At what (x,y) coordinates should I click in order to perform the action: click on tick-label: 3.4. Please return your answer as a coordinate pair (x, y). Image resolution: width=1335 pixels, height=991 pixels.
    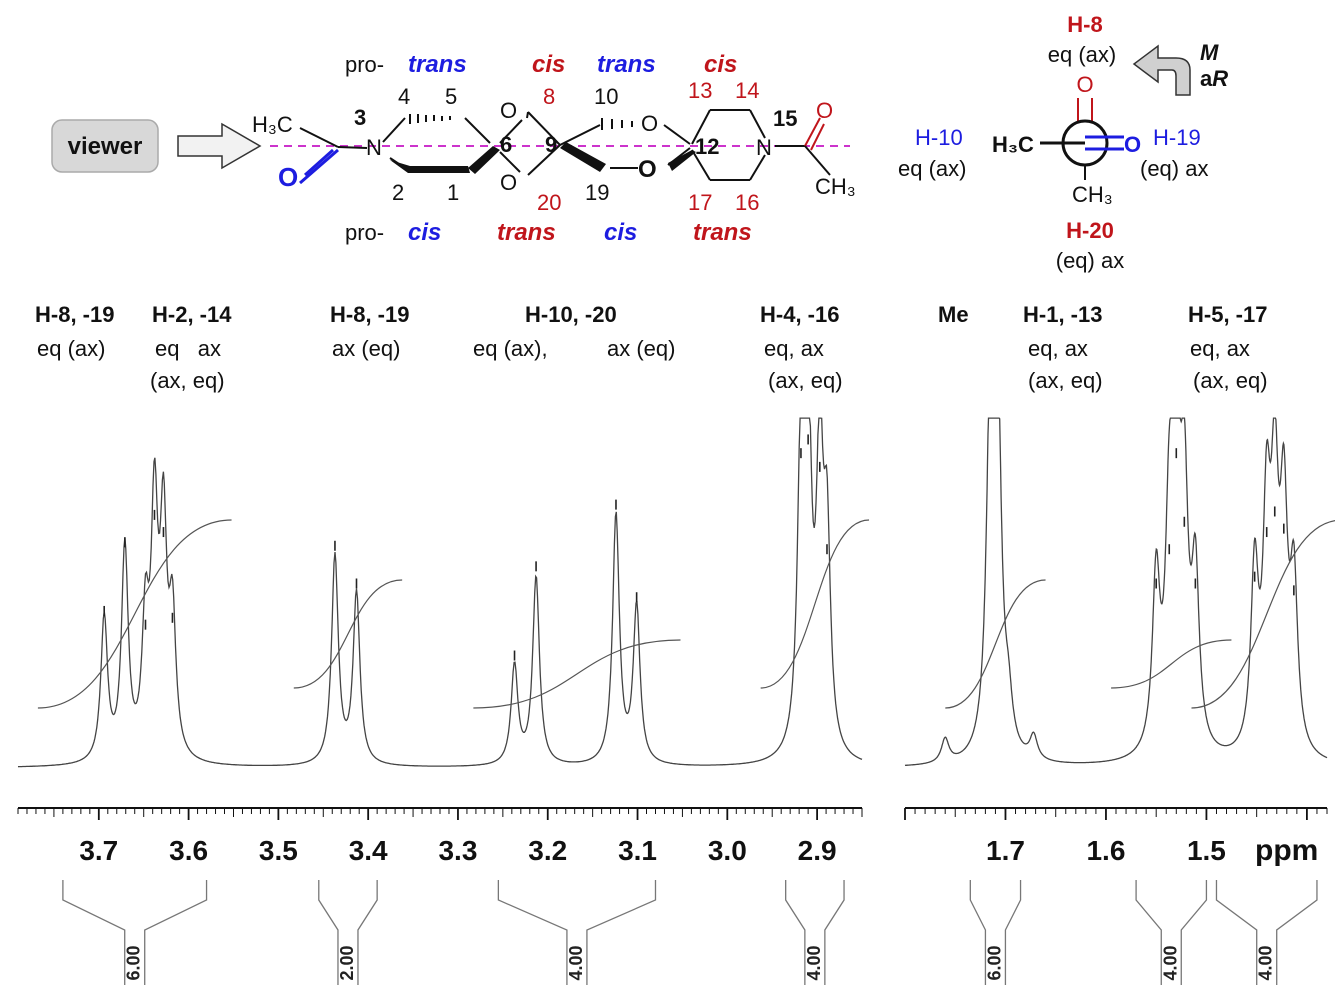
    Looking at the image, I should click on (368, 850).